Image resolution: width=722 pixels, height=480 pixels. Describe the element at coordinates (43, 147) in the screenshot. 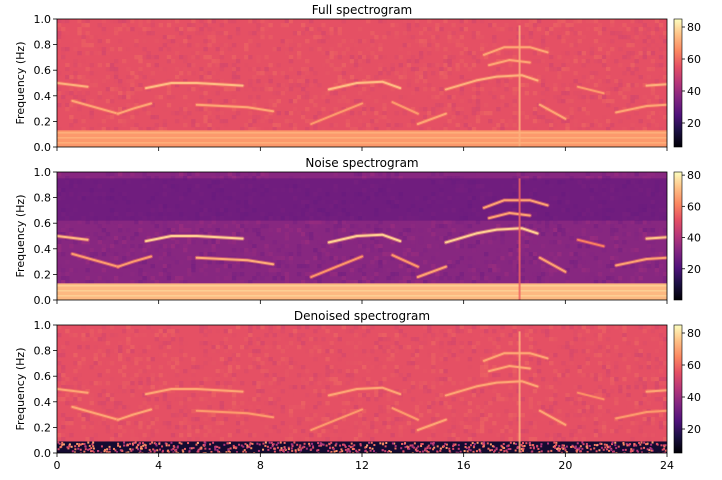

I see `y-tick-label: 0.0` at that location.